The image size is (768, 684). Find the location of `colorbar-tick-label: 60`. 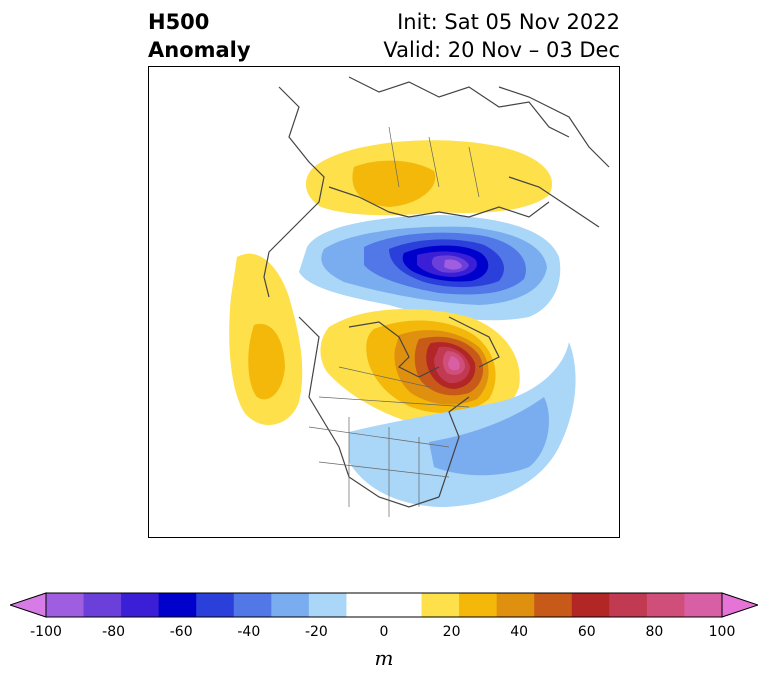

colorbar-tick-label: 60 is located at coordinates (586, 632).